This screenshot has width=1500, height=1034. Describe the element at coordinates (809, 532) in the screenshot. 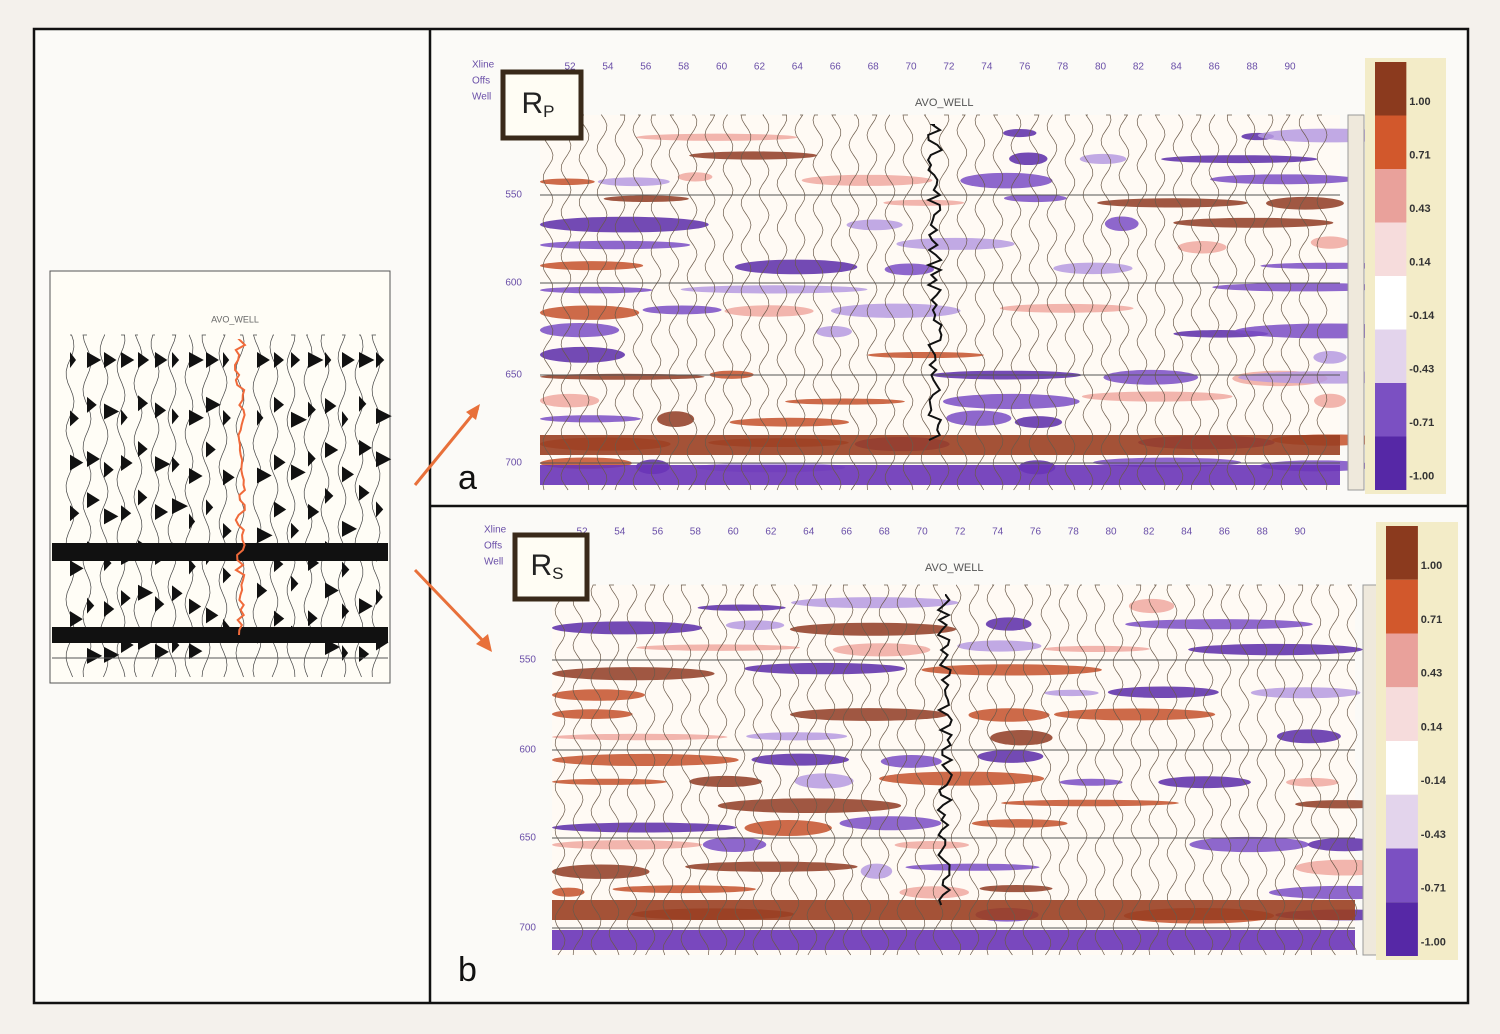

I see `x-tick-label: 64` at that location.